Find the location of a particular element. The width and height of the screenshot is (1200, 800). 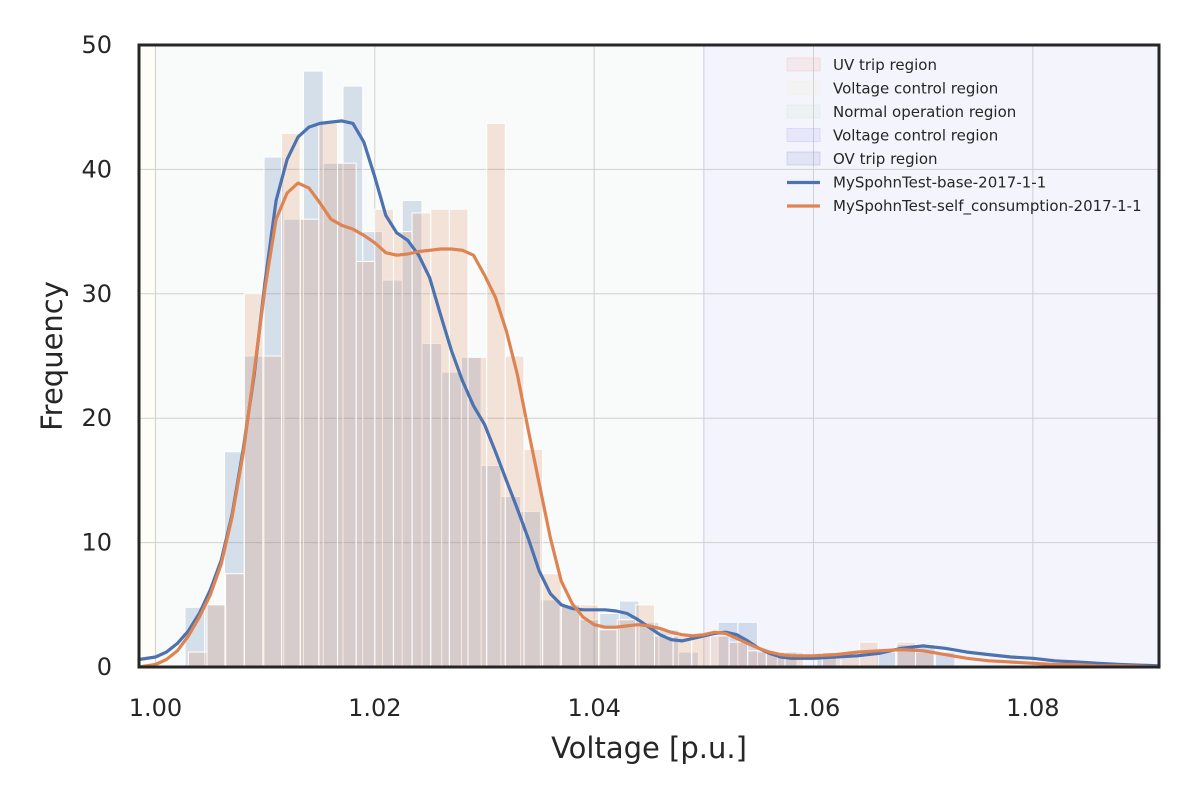

legend-label-region-1: Voltage control region is located at coordinates (915, 89).